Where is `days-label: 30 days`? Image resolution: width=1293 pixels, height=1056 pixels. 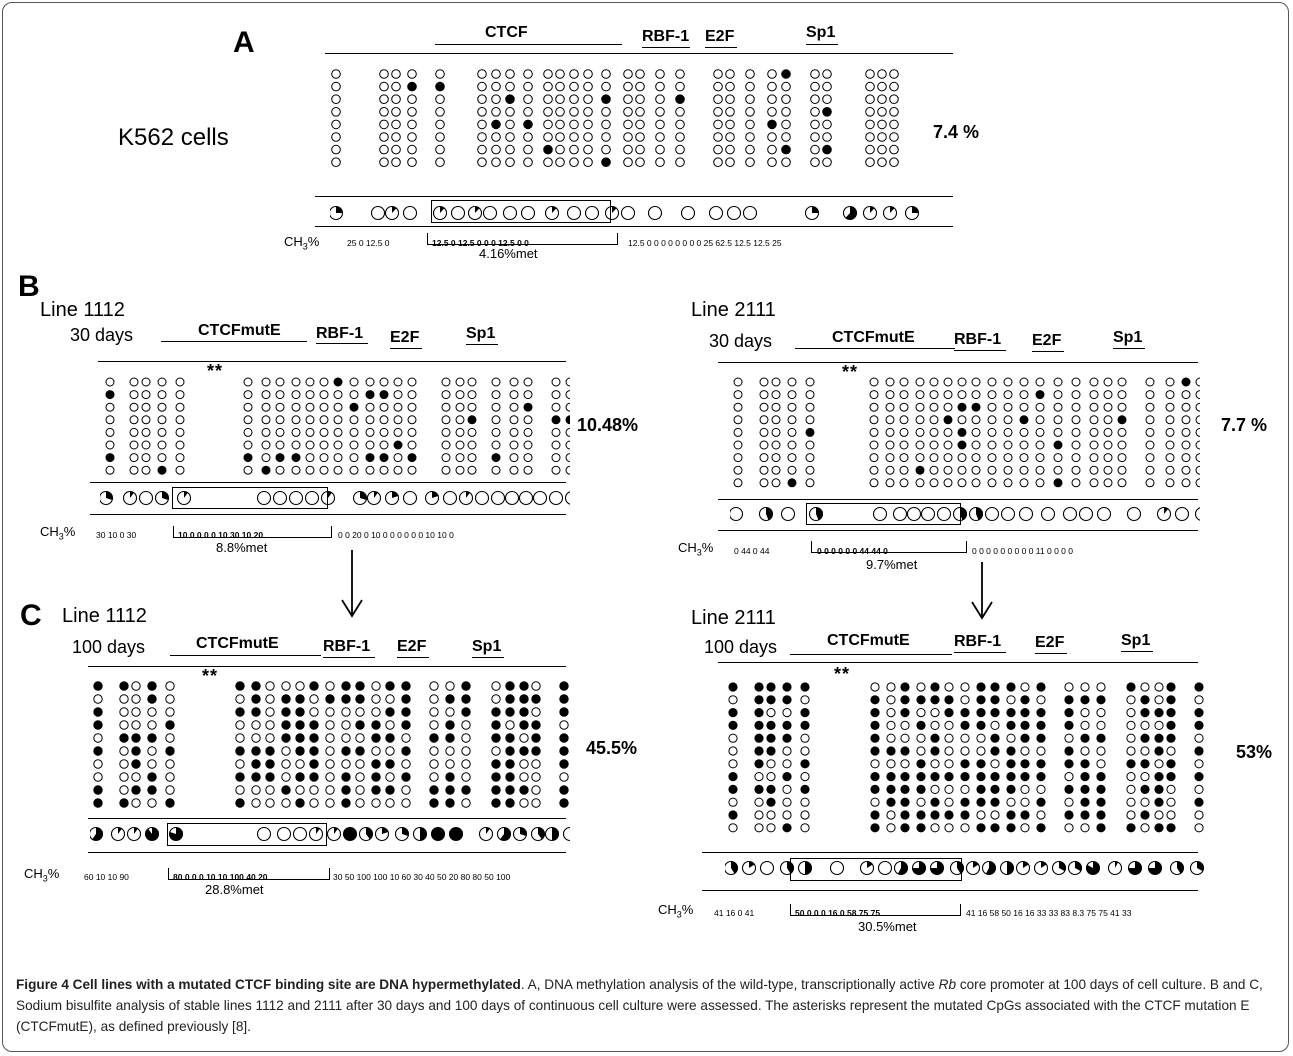
days-label: 30 days is located at coordinates (102, 335).